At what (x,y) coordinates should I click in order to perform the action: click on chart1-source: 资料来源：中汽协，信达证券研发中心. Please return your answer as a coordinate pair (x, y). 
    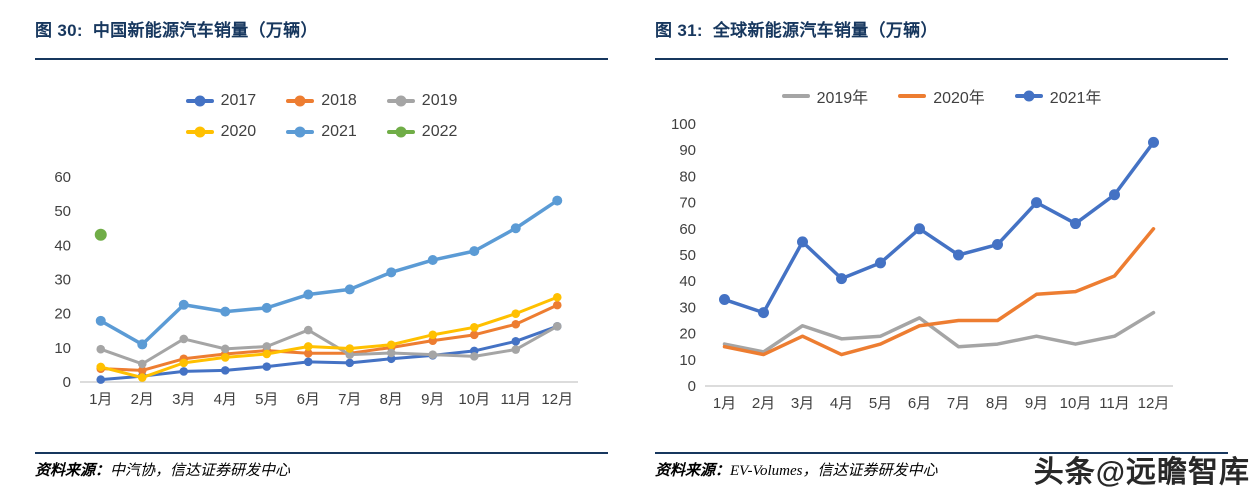
    Looking at the image, I should click on (162, 469).